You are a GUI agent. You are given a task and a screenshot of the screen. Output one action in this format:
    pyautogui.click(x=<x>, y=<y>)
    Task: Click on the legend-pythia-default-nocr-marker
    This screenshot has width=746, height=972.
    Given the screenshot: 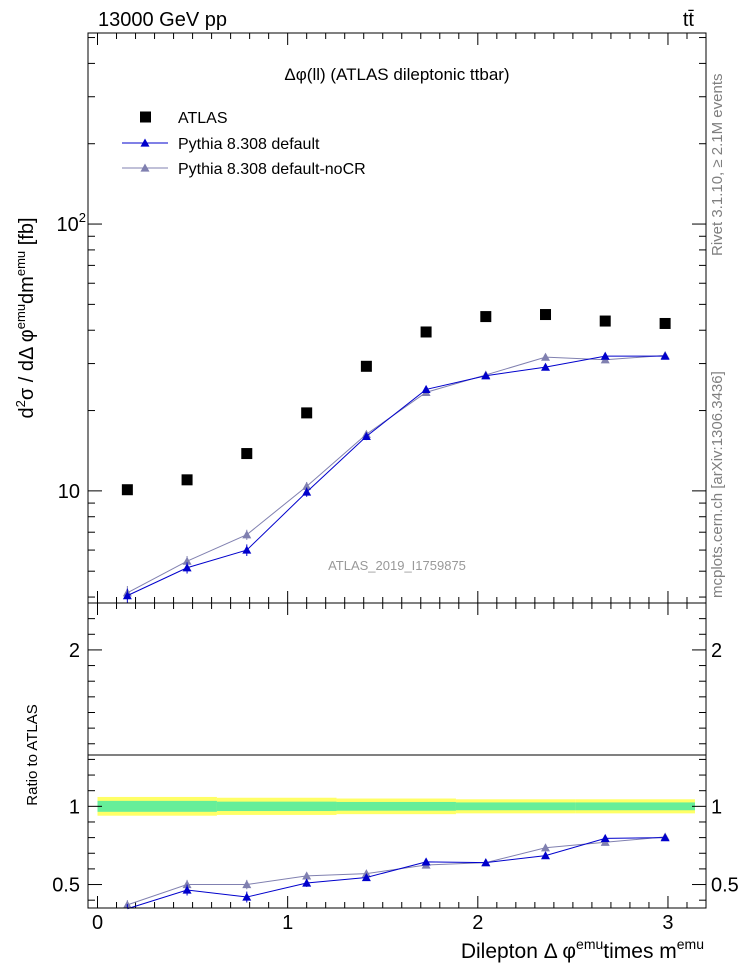 What is the action you would take?
    pyautogui.click(x=145, y=167)
    